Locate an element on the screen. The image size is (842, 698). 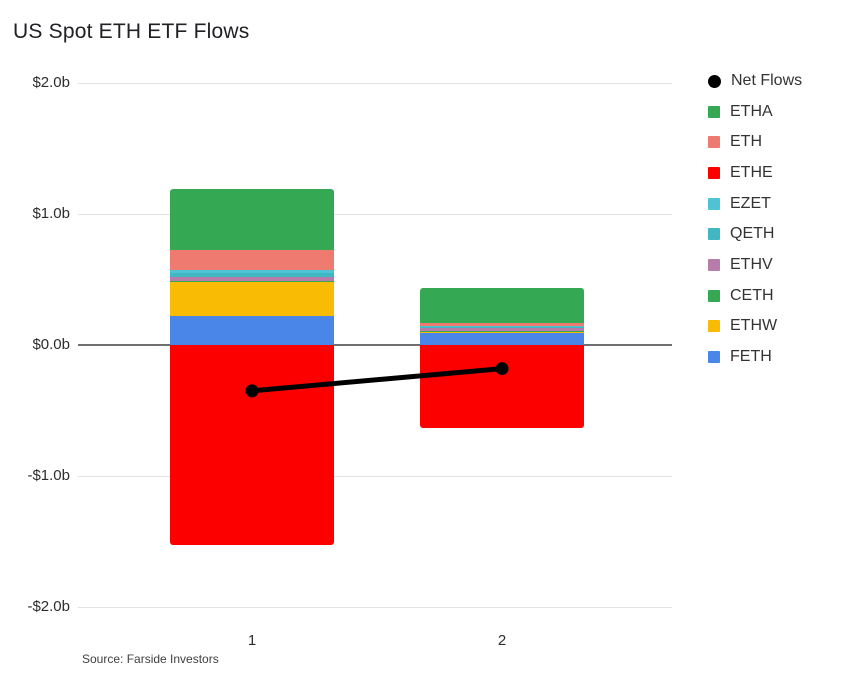
legend-item-ethe: ETHE is located at coordinates (740, 173).